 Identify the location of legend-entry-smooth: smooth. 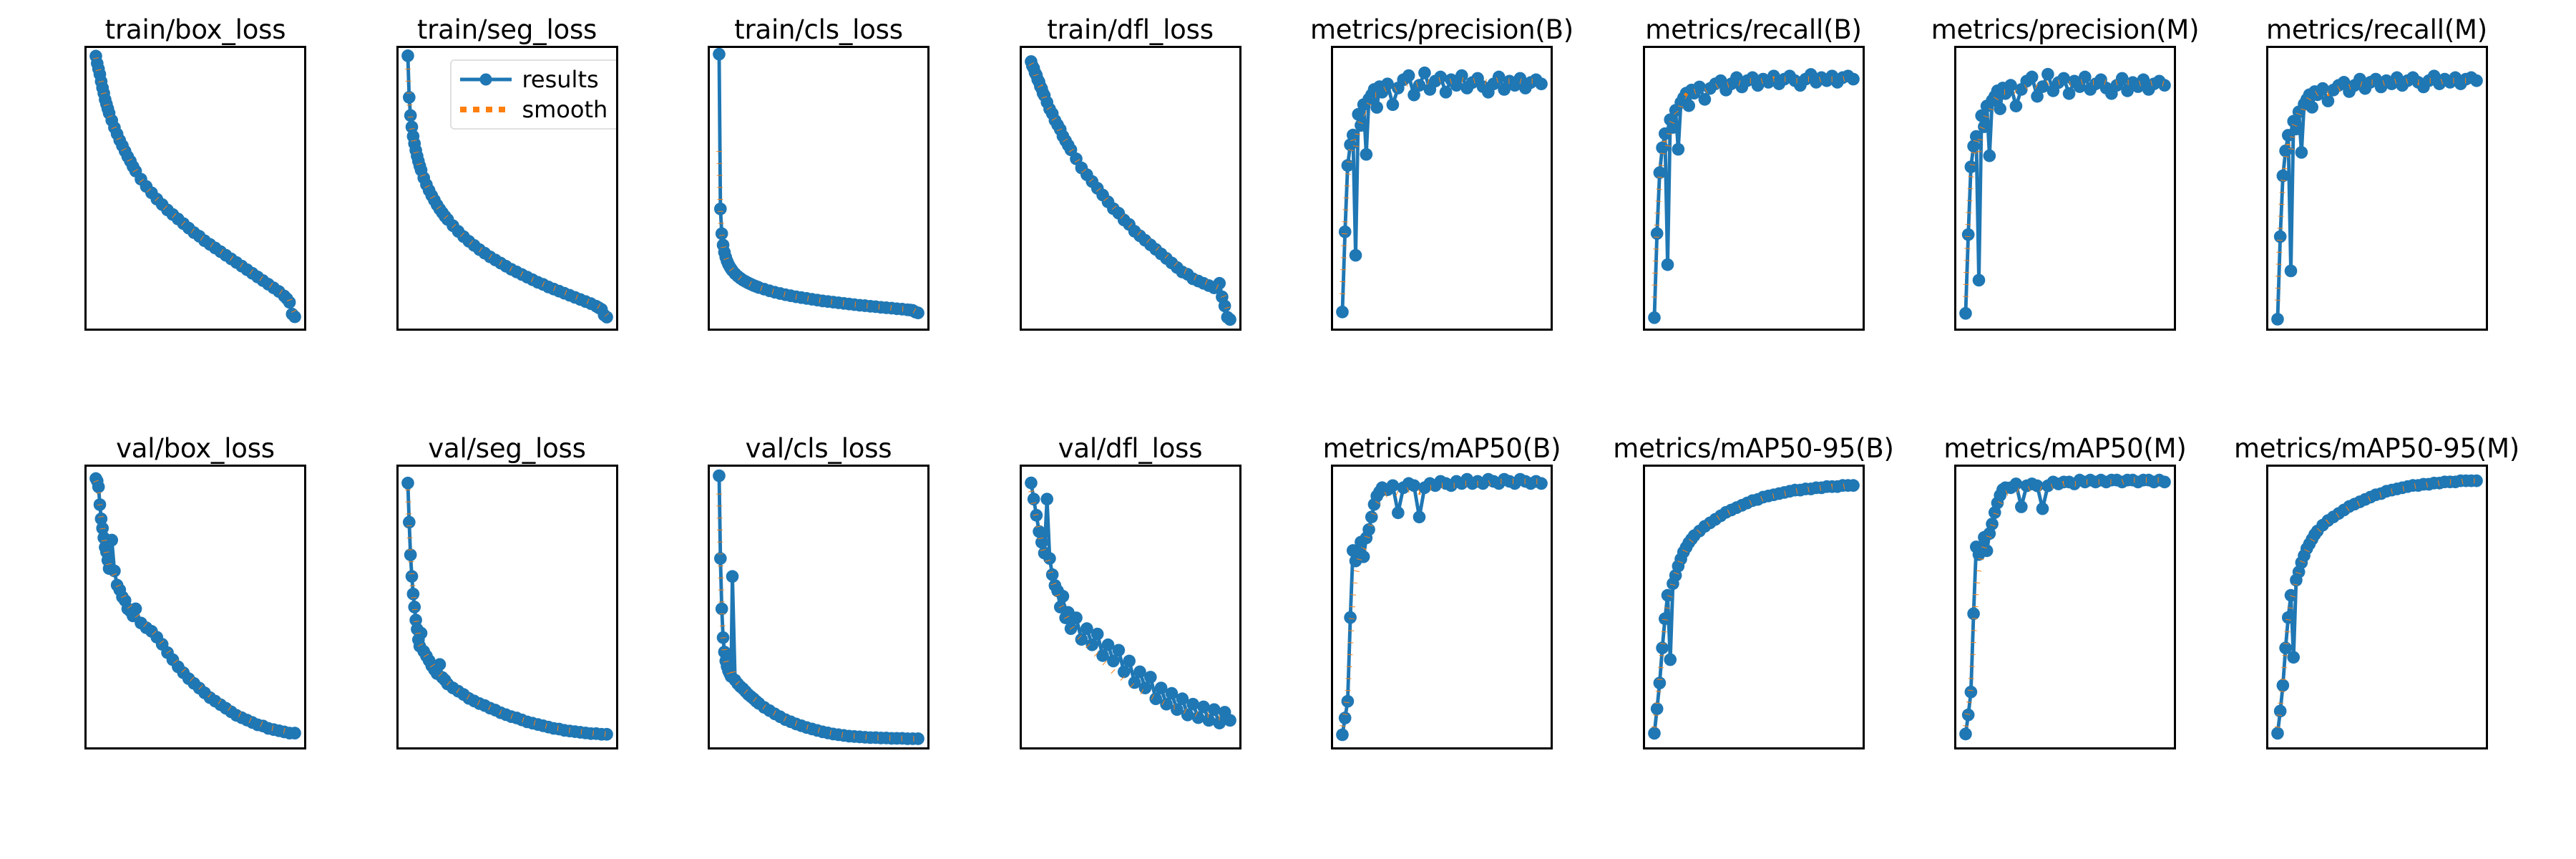
(534, 109).